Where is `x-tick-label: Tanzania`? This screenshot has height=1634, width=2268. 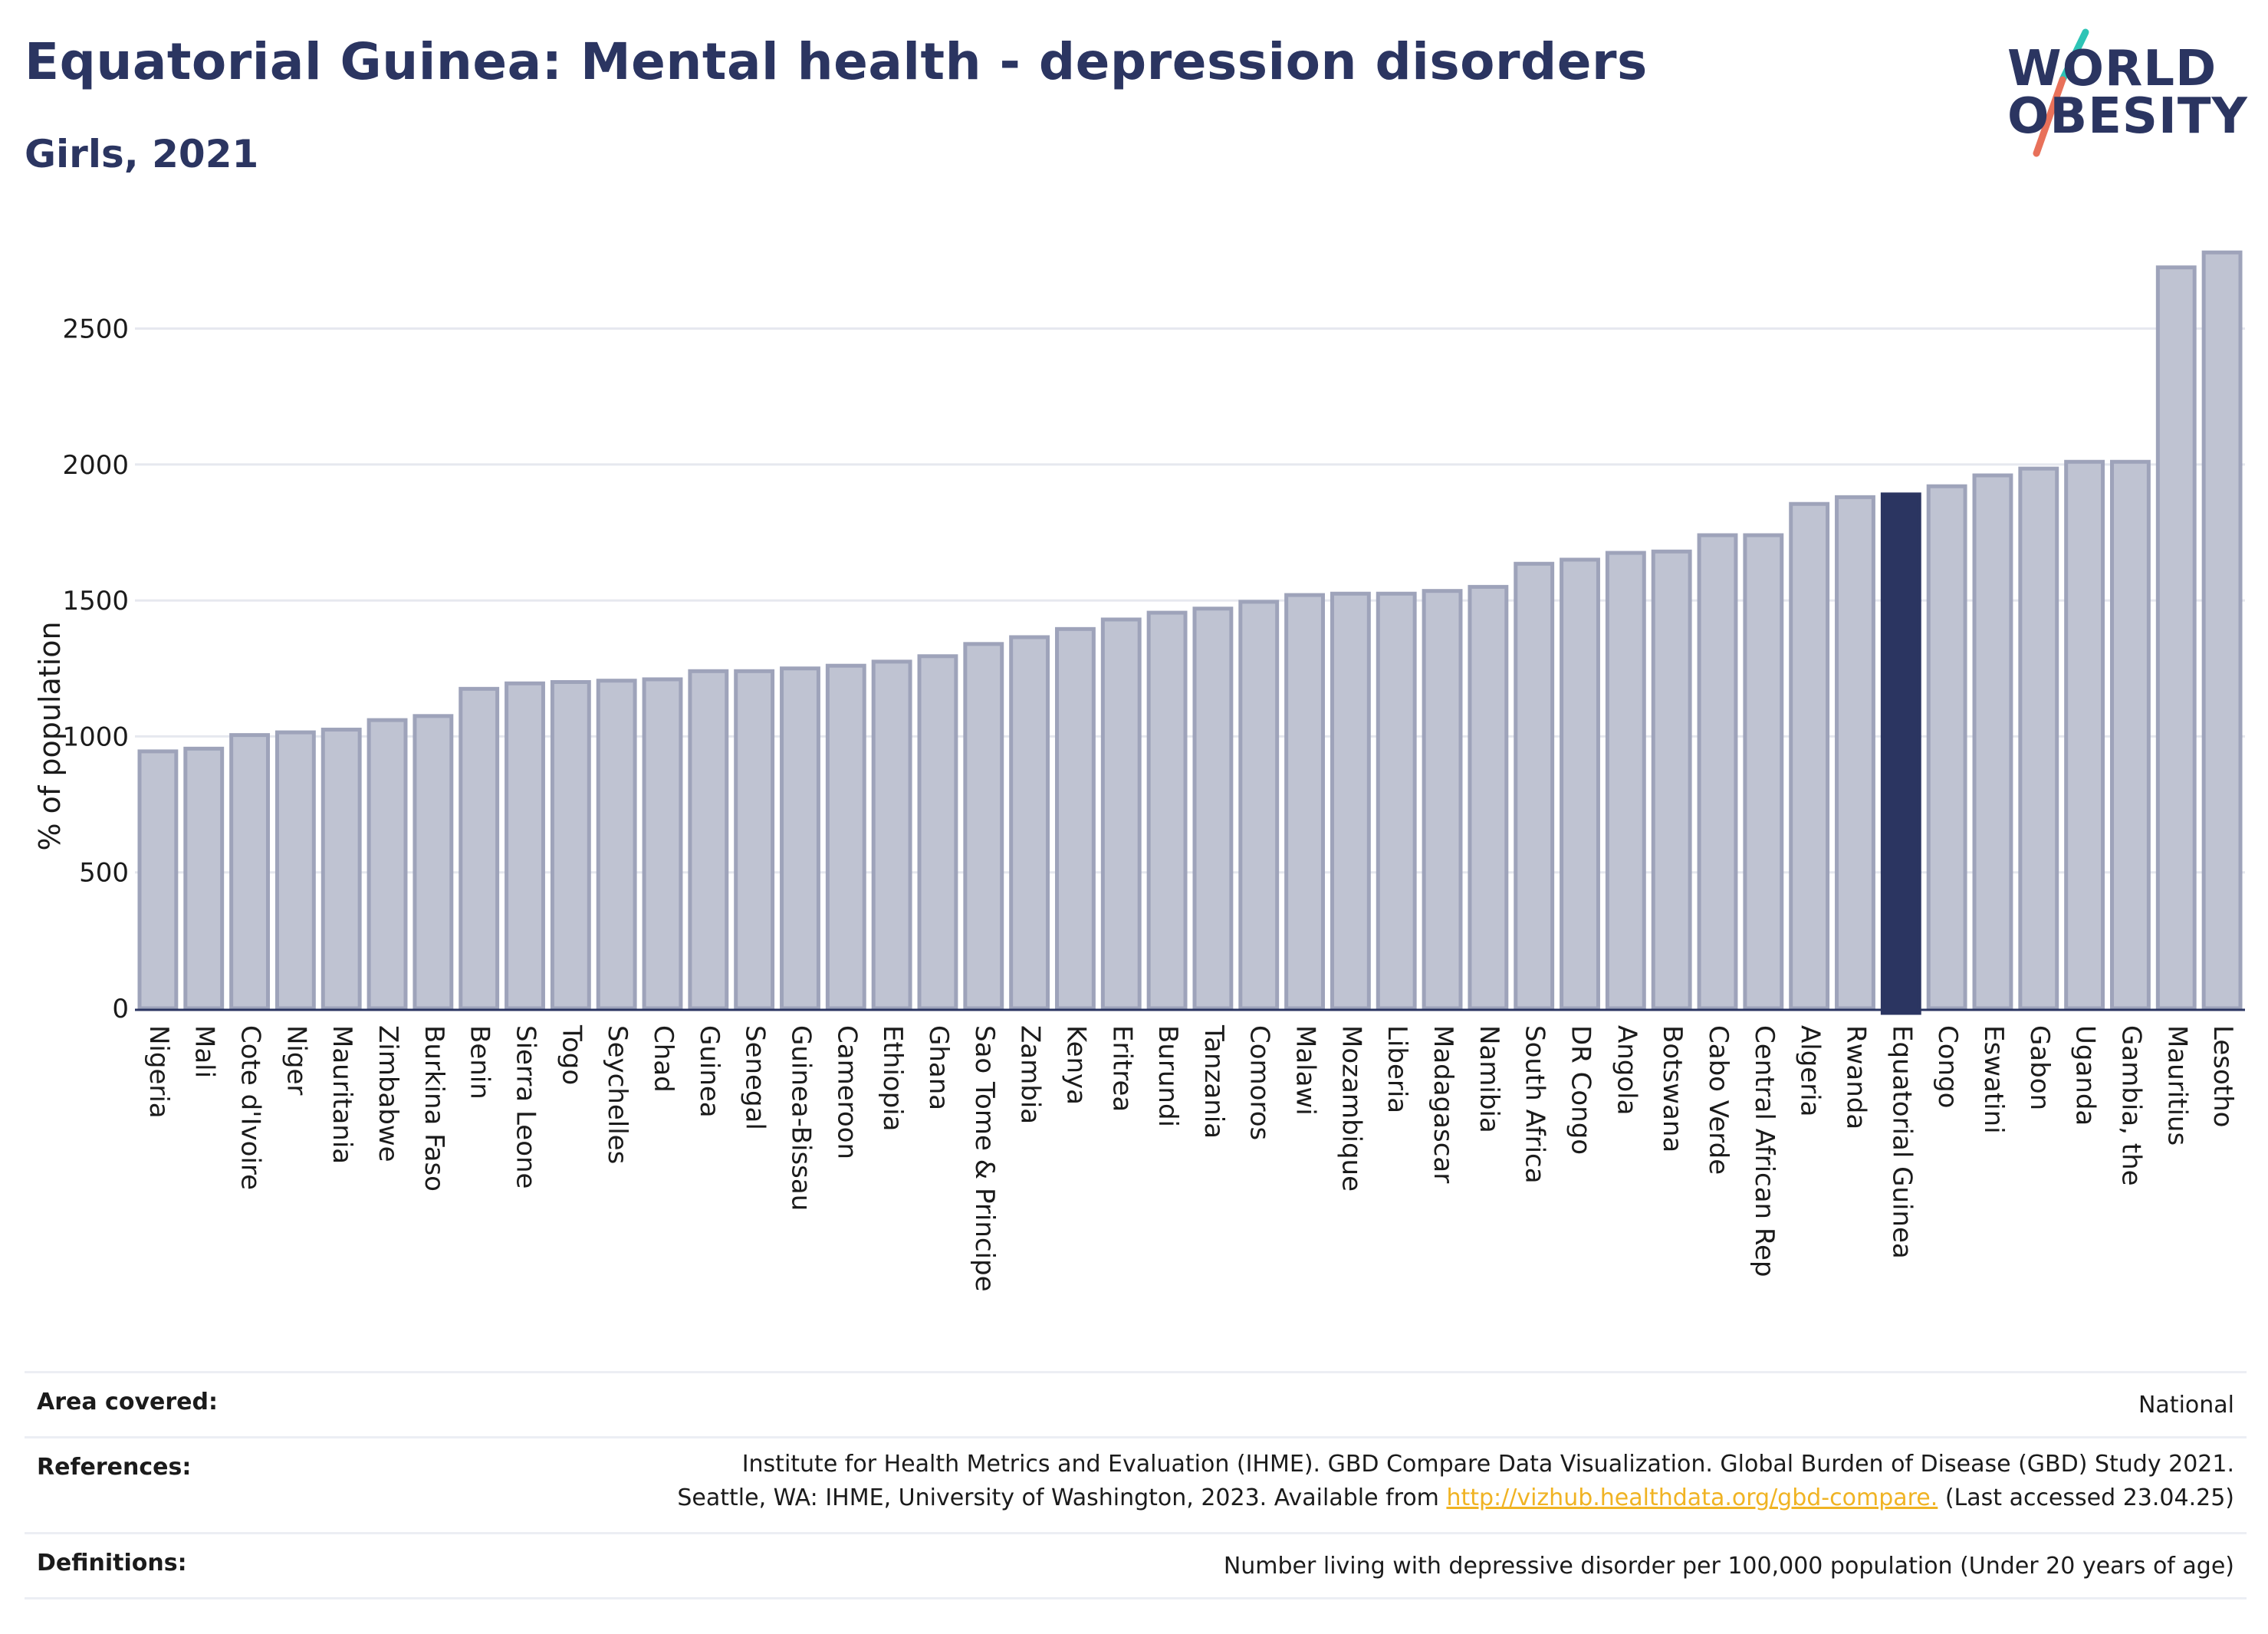 x-tick-label: Tanzania is located at coordinates (1213, 1082).